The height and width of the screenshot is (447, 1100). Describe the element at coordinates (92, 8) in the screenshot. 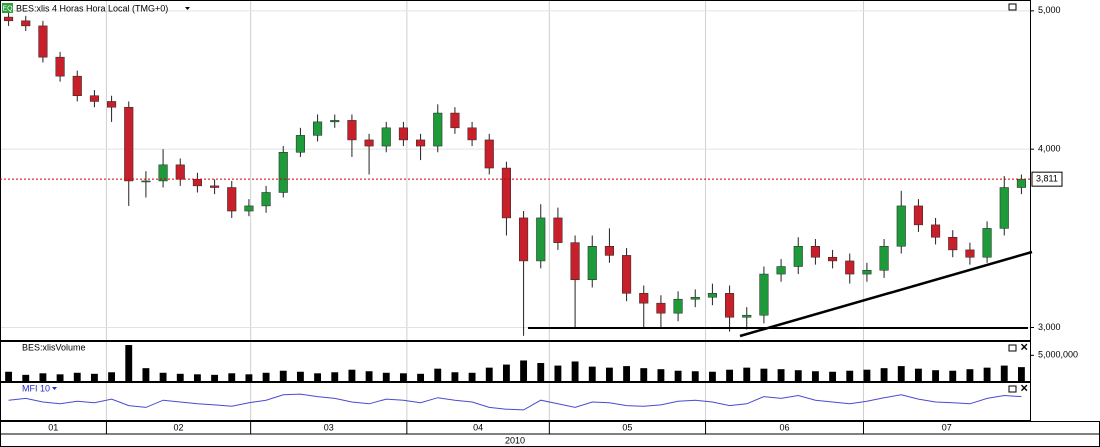

I see `chart-title: BES:xlis 4 Horas Hora Local (TMG+0)` at that location.